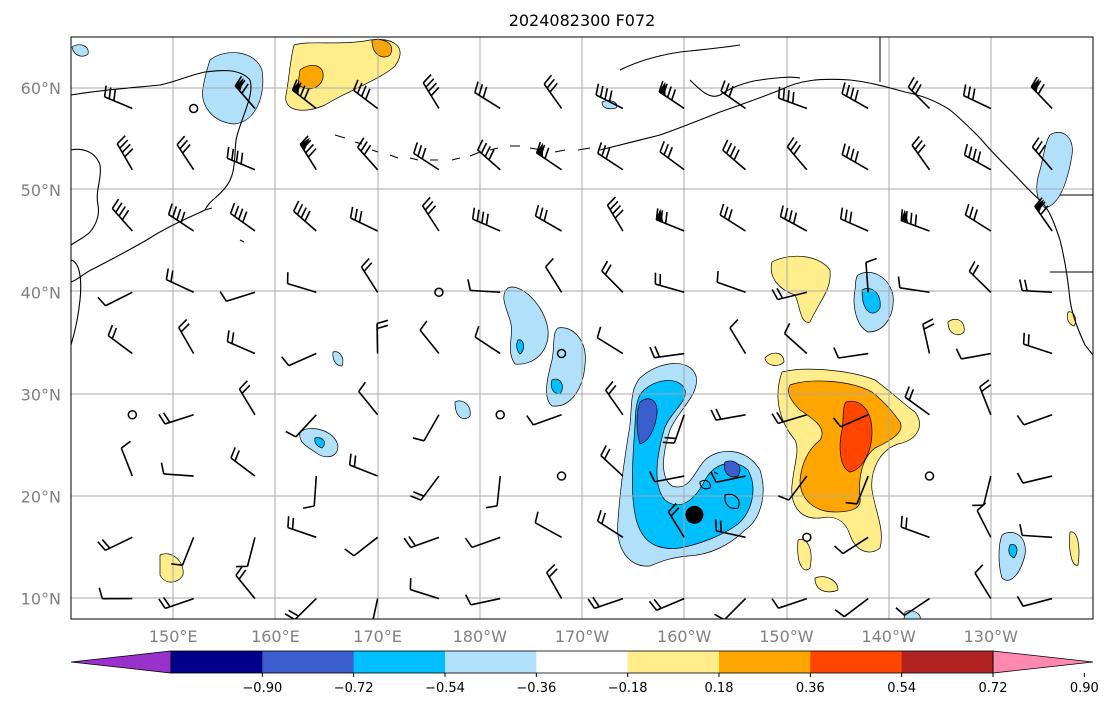 The width and height of the screenshot is (1105, 712). I want to click on contour-negative-f-core, so click(871, 301).